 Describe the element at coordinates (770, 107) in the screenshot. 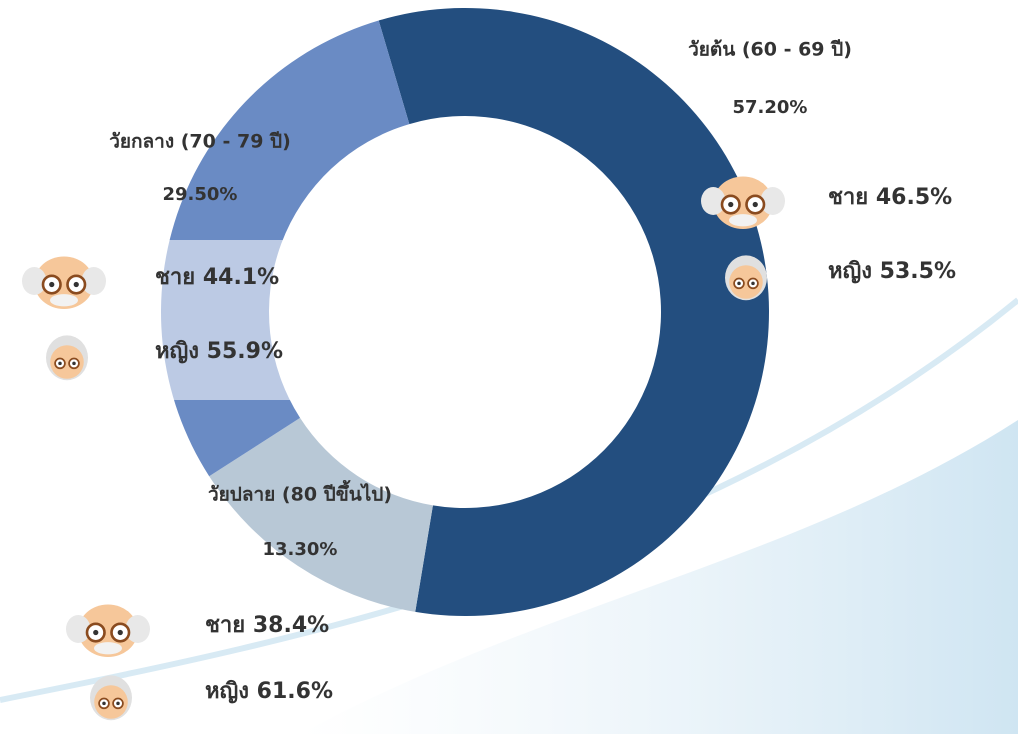

I see `value-label: 57.20%` at that location.